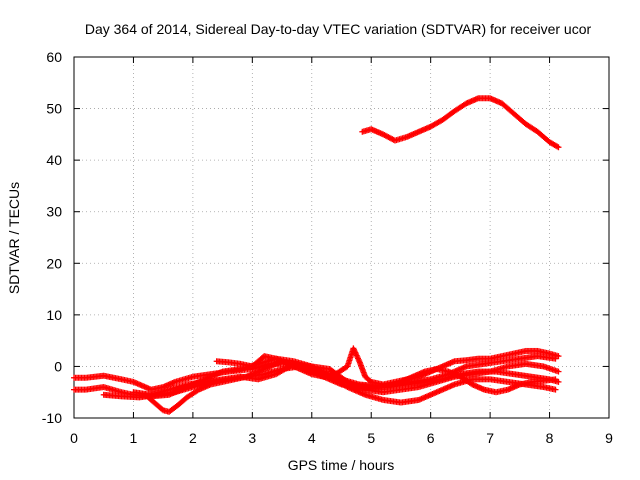 Image resolution: width=640 pixels, height=480 pixels. Describe the element at coordinates (54, 57) in the screenshot. I see `y-tick-label: 60` at that location.